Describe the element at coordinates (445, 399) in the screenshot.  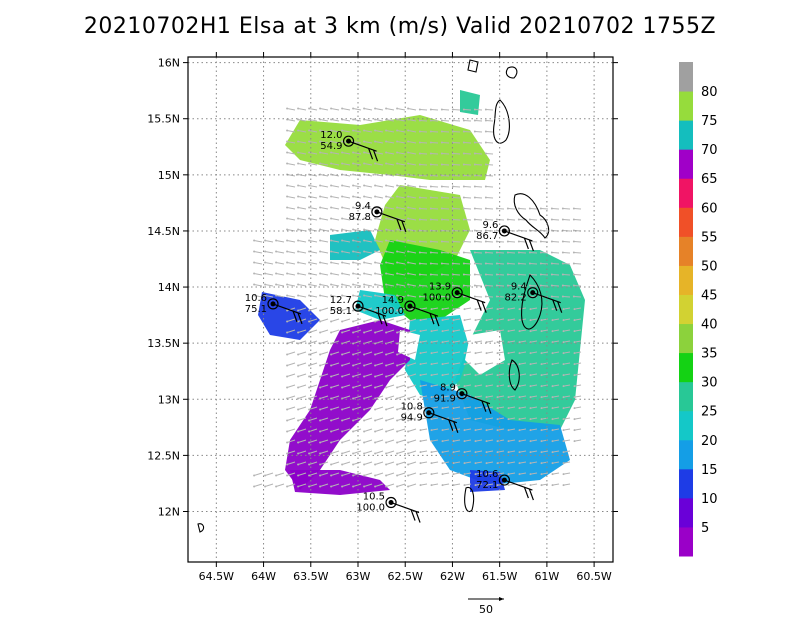
I see `station-value-2: 91.9` at that location.